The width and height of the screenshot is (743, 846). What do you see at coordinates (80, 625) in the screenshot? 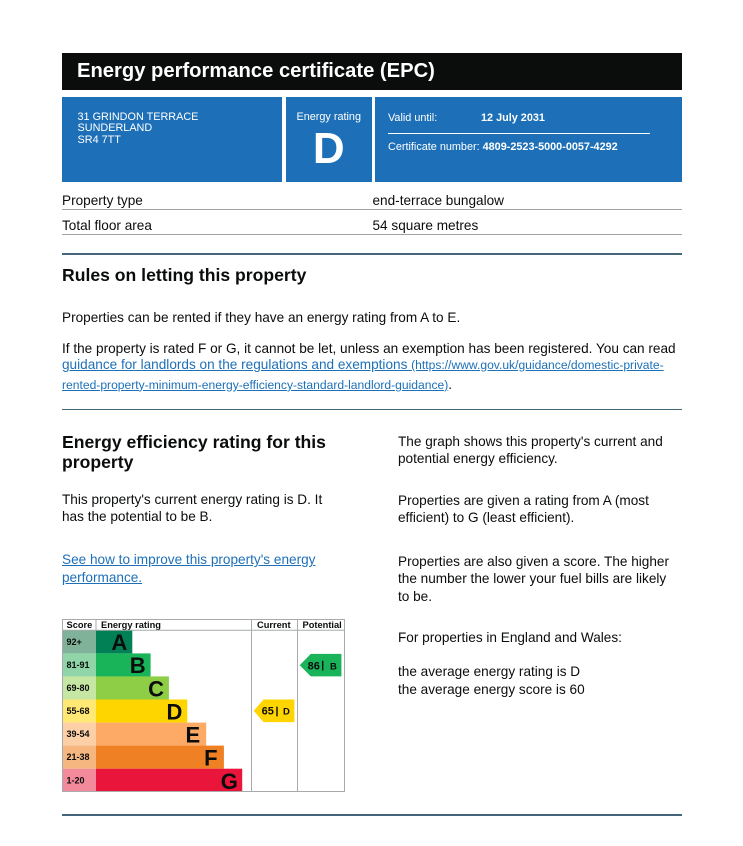
I see `svg-text: Score` at bounding box center [80, 625].